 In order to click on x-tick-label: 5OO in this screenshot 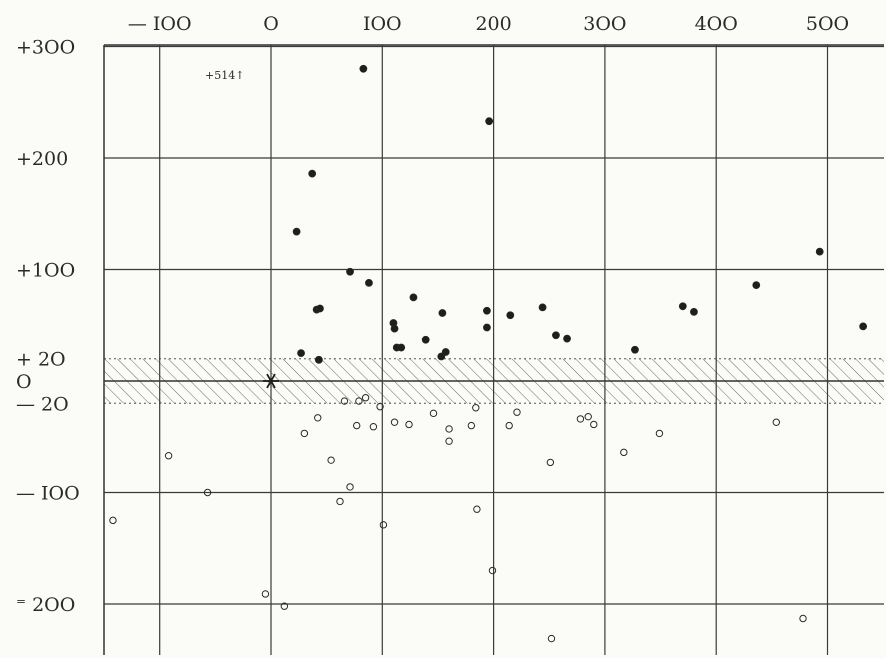, I will do `click(827, 24)`.